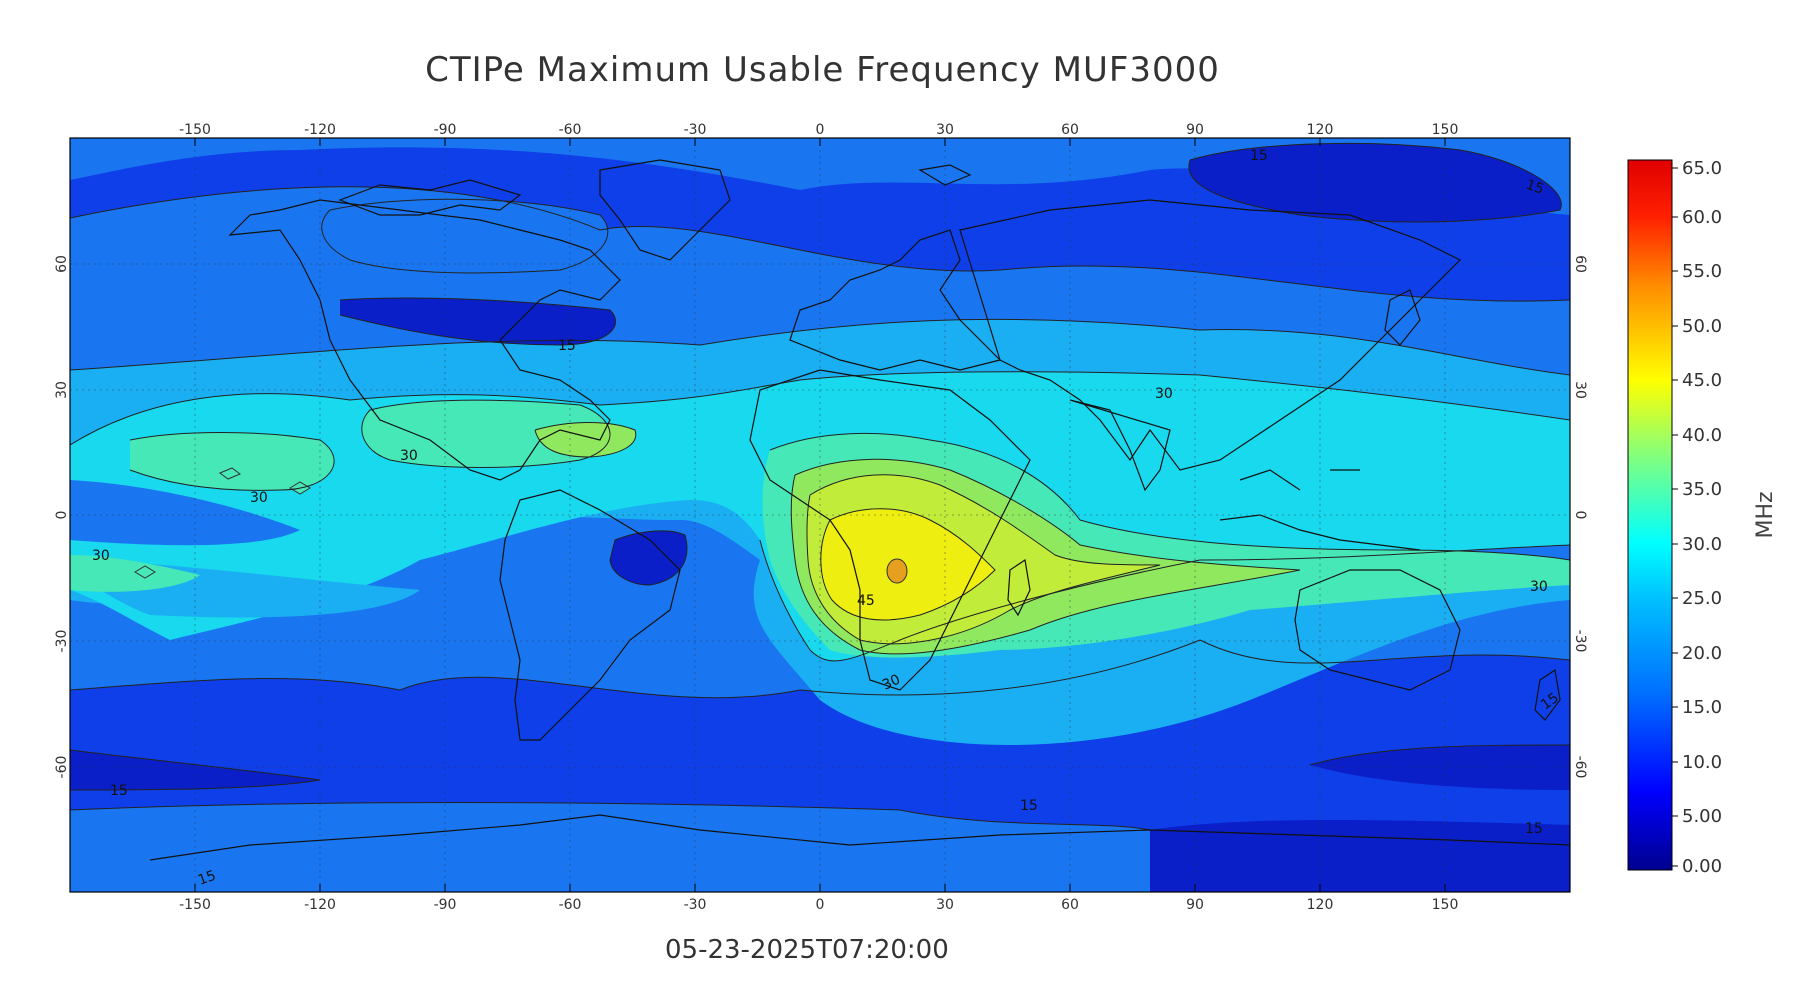  What do you see at coordinates (62, 767) in the screenshot?
I see `lat-tick-left: -60` at bounding box center [62, 767].